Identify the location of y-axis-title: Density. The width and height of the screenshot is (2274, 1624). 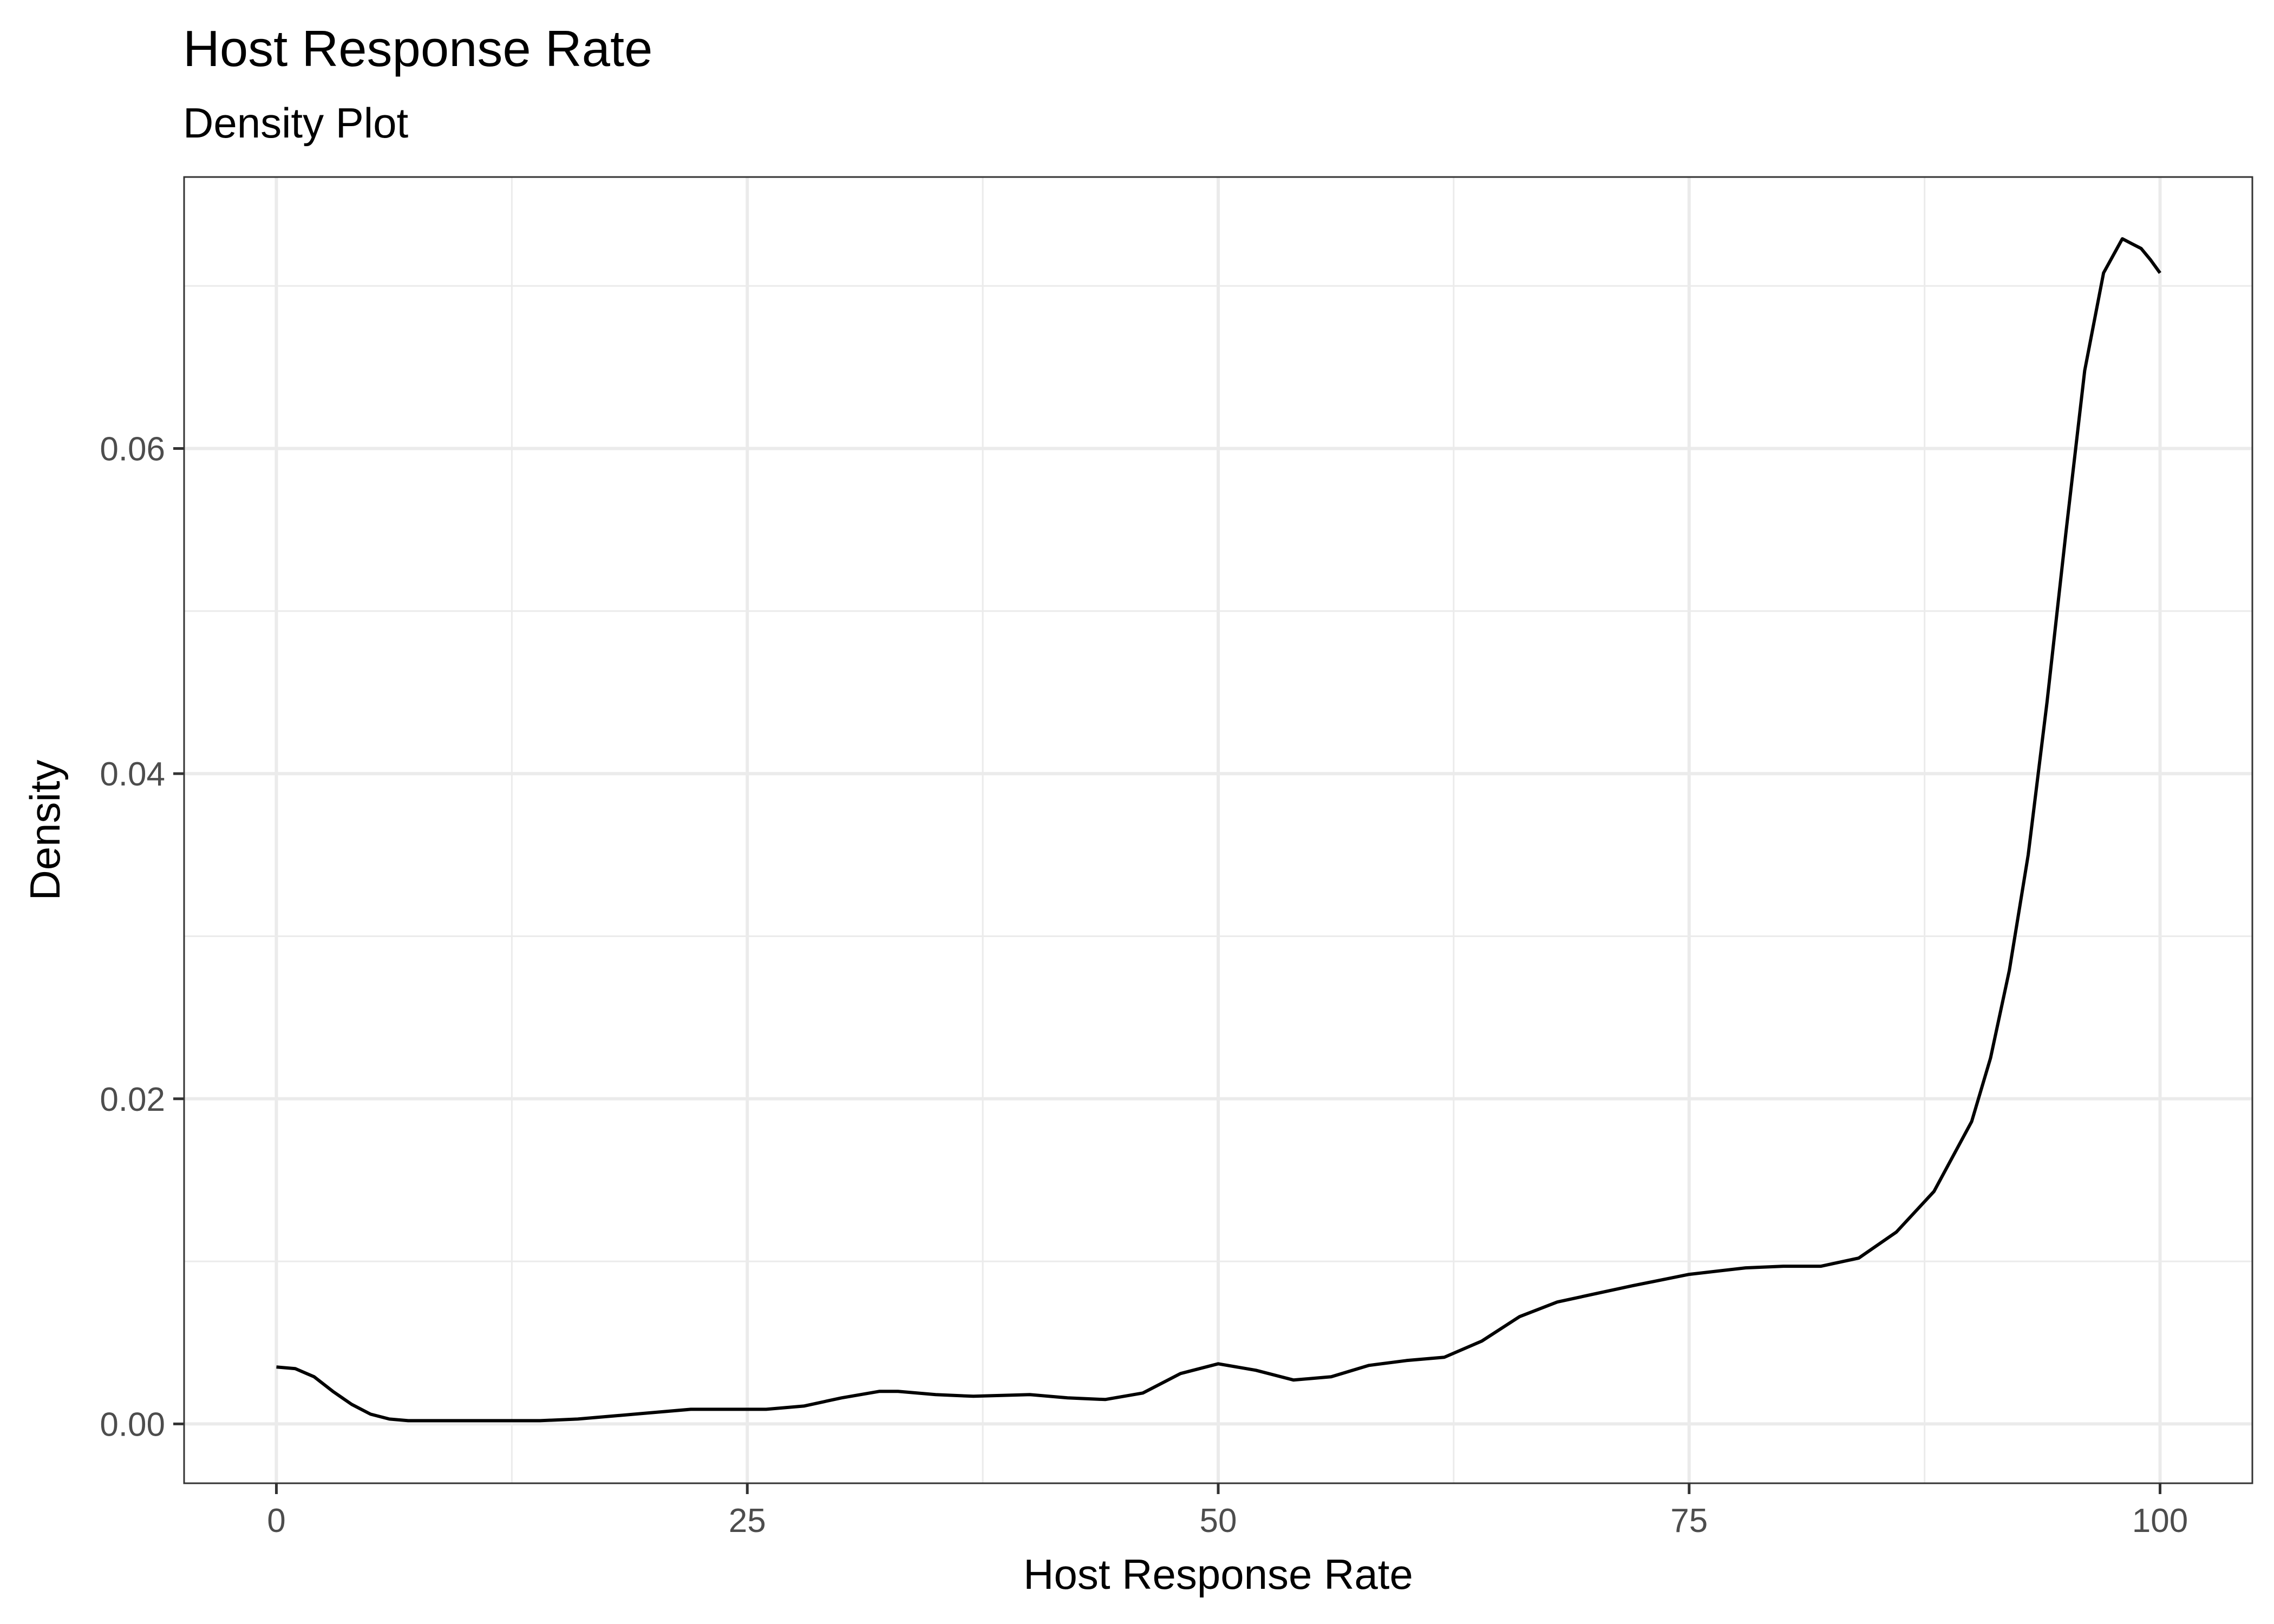
(45, 829).